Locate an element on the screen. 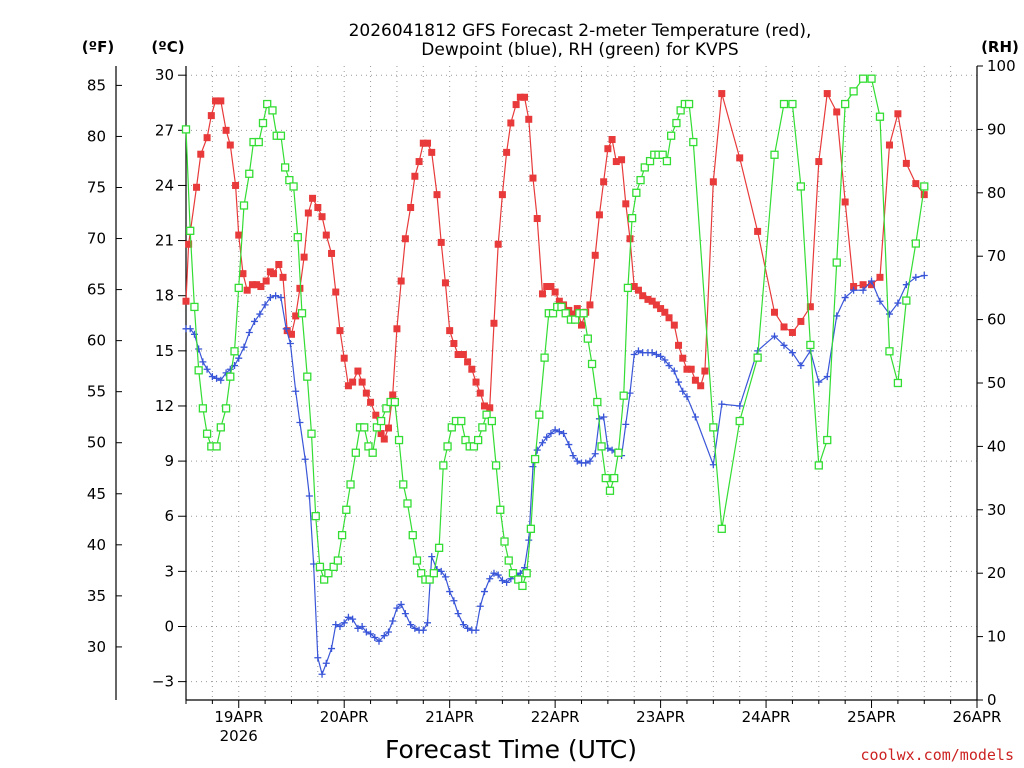 The height and width of the screenshot is (768, 1024). fahrenheit-tick-label: 60 is located at coordinates (96, 341).